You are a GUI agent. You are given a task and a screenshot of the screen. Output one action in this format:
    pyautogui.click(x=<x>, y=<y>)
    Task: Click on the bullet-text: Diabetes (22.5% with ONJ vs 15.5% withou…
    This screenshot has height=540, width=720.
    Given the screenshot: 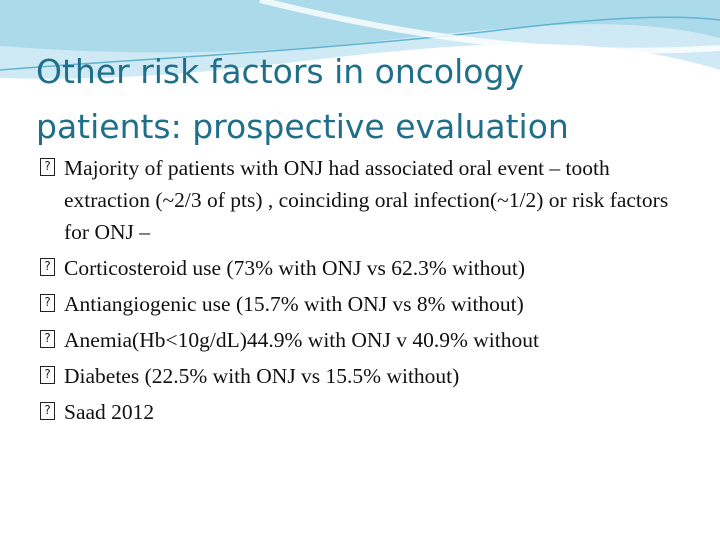 What is the action you would take?
    pyautogui.click(x=262, y=376)
    